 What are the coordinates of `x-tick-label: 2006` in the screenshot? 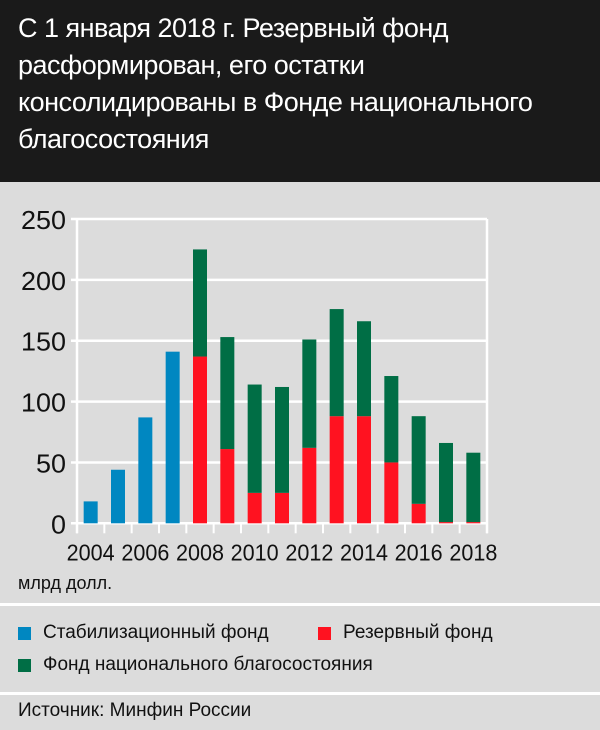 It's located at (145, 552).